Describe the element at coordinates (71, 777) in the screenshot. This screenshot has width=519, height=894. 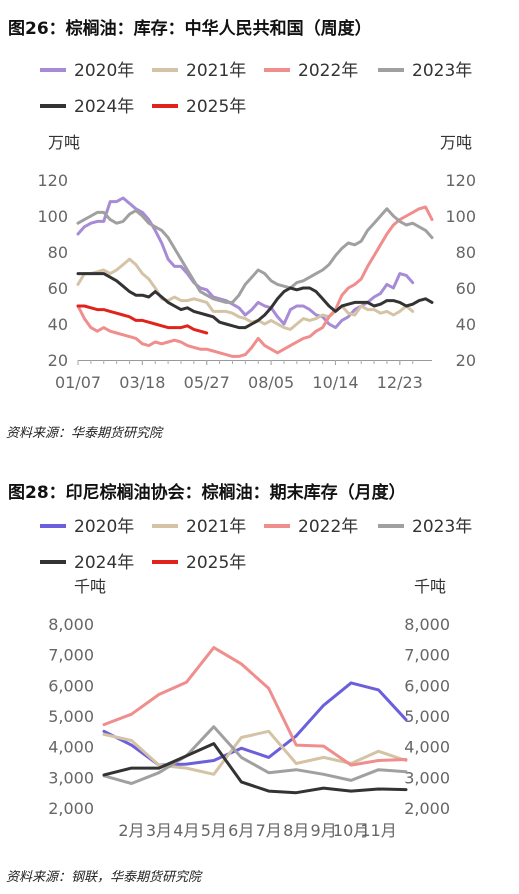
I see `y-tick-left: 3,000` at that location.